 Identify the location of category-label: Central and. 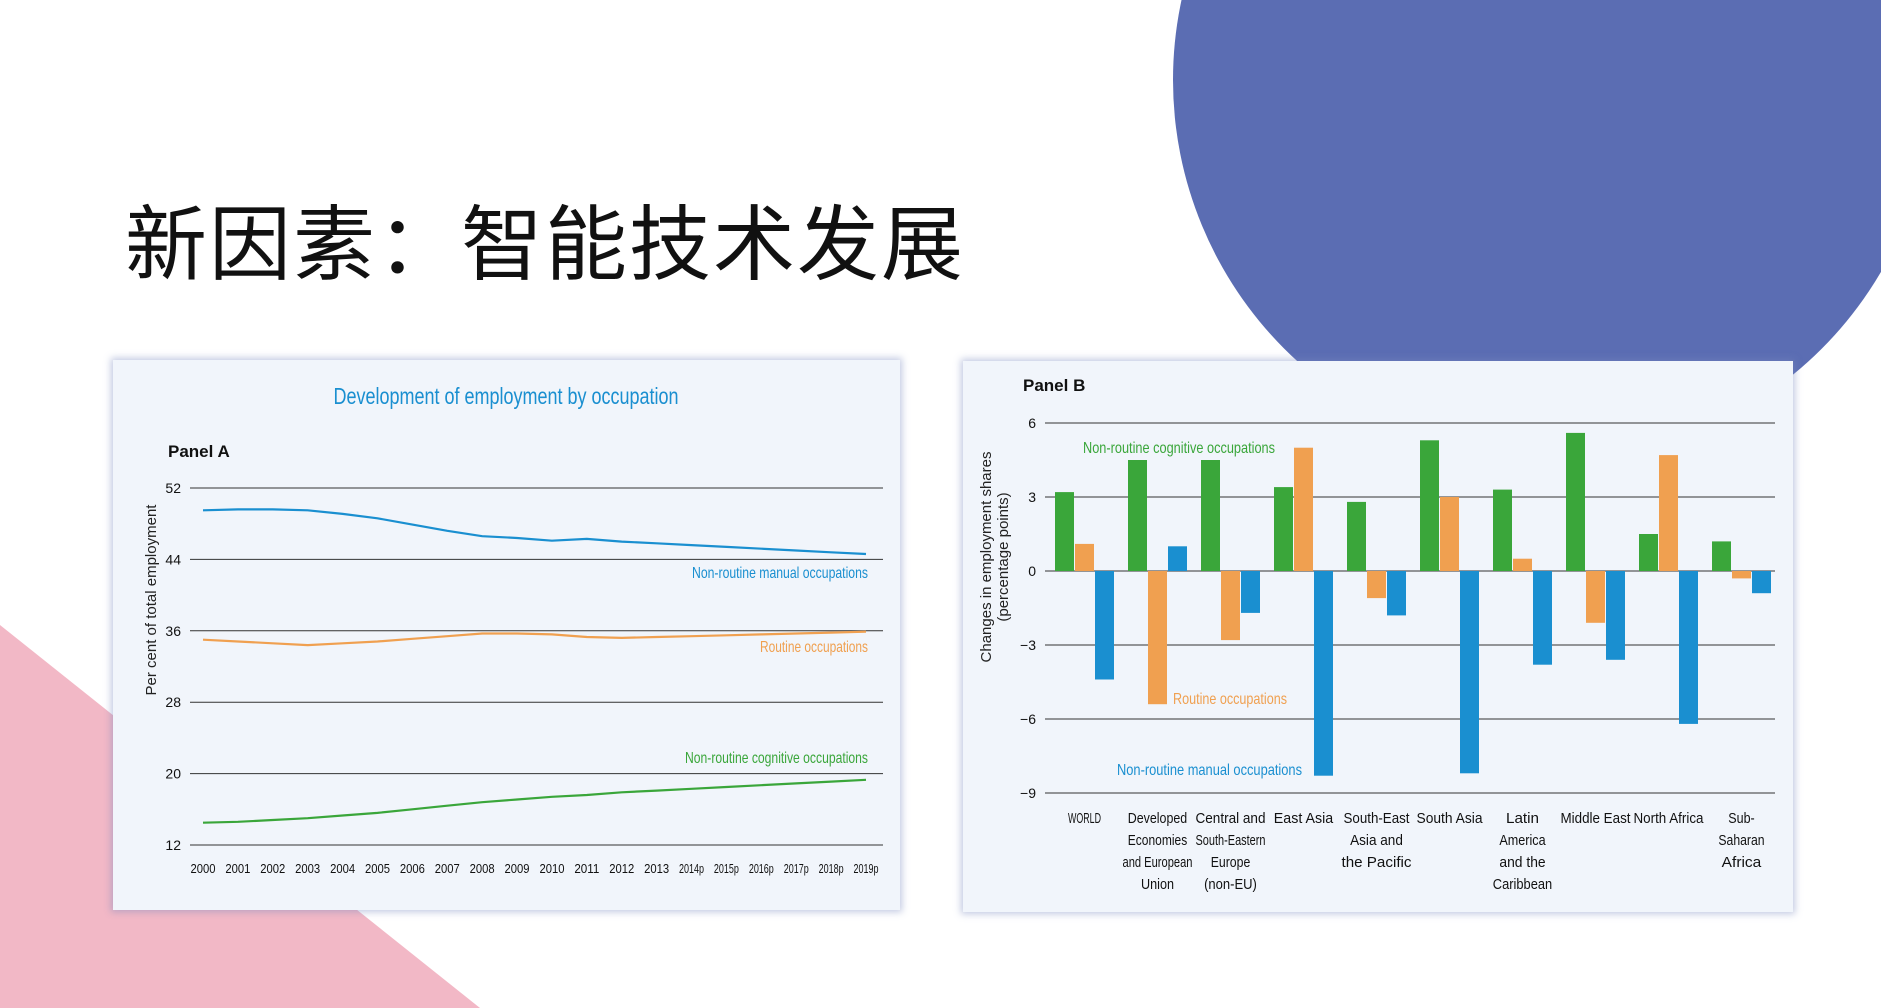
(1231, 818).